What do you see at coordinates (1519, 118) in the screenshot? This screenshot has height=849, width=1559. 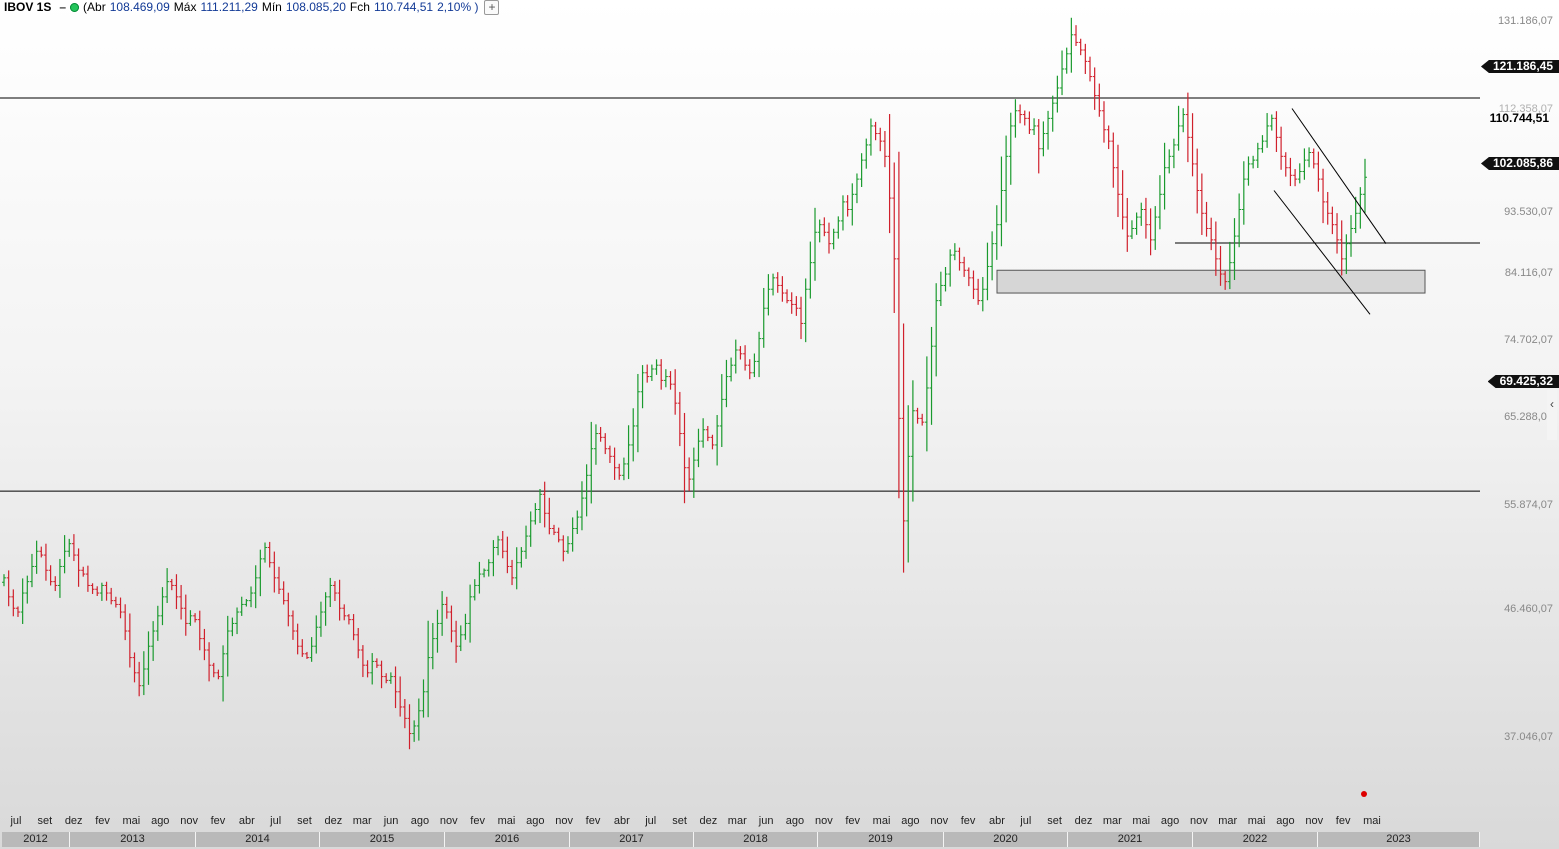 I see `last-price-tag: 110.744,51` at bounding box center [1519, 118].